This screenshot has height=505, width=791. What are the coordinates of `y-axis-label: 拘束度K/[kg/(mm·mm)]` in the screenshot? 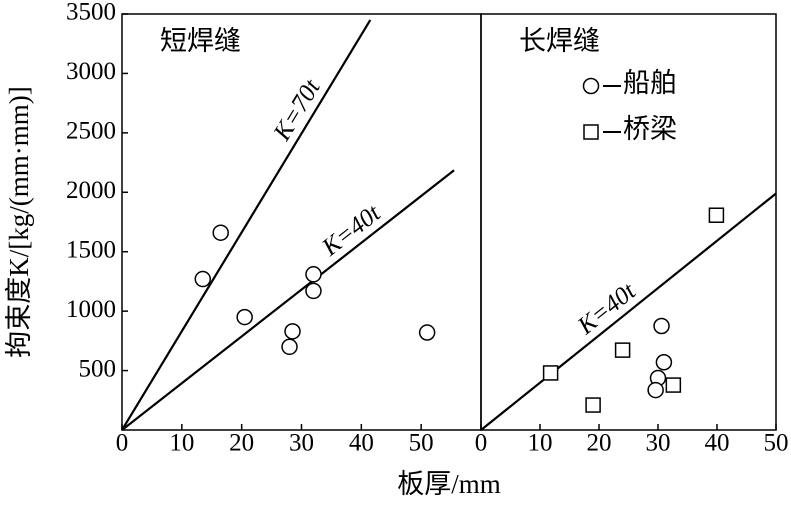 It's located at (19, 221).